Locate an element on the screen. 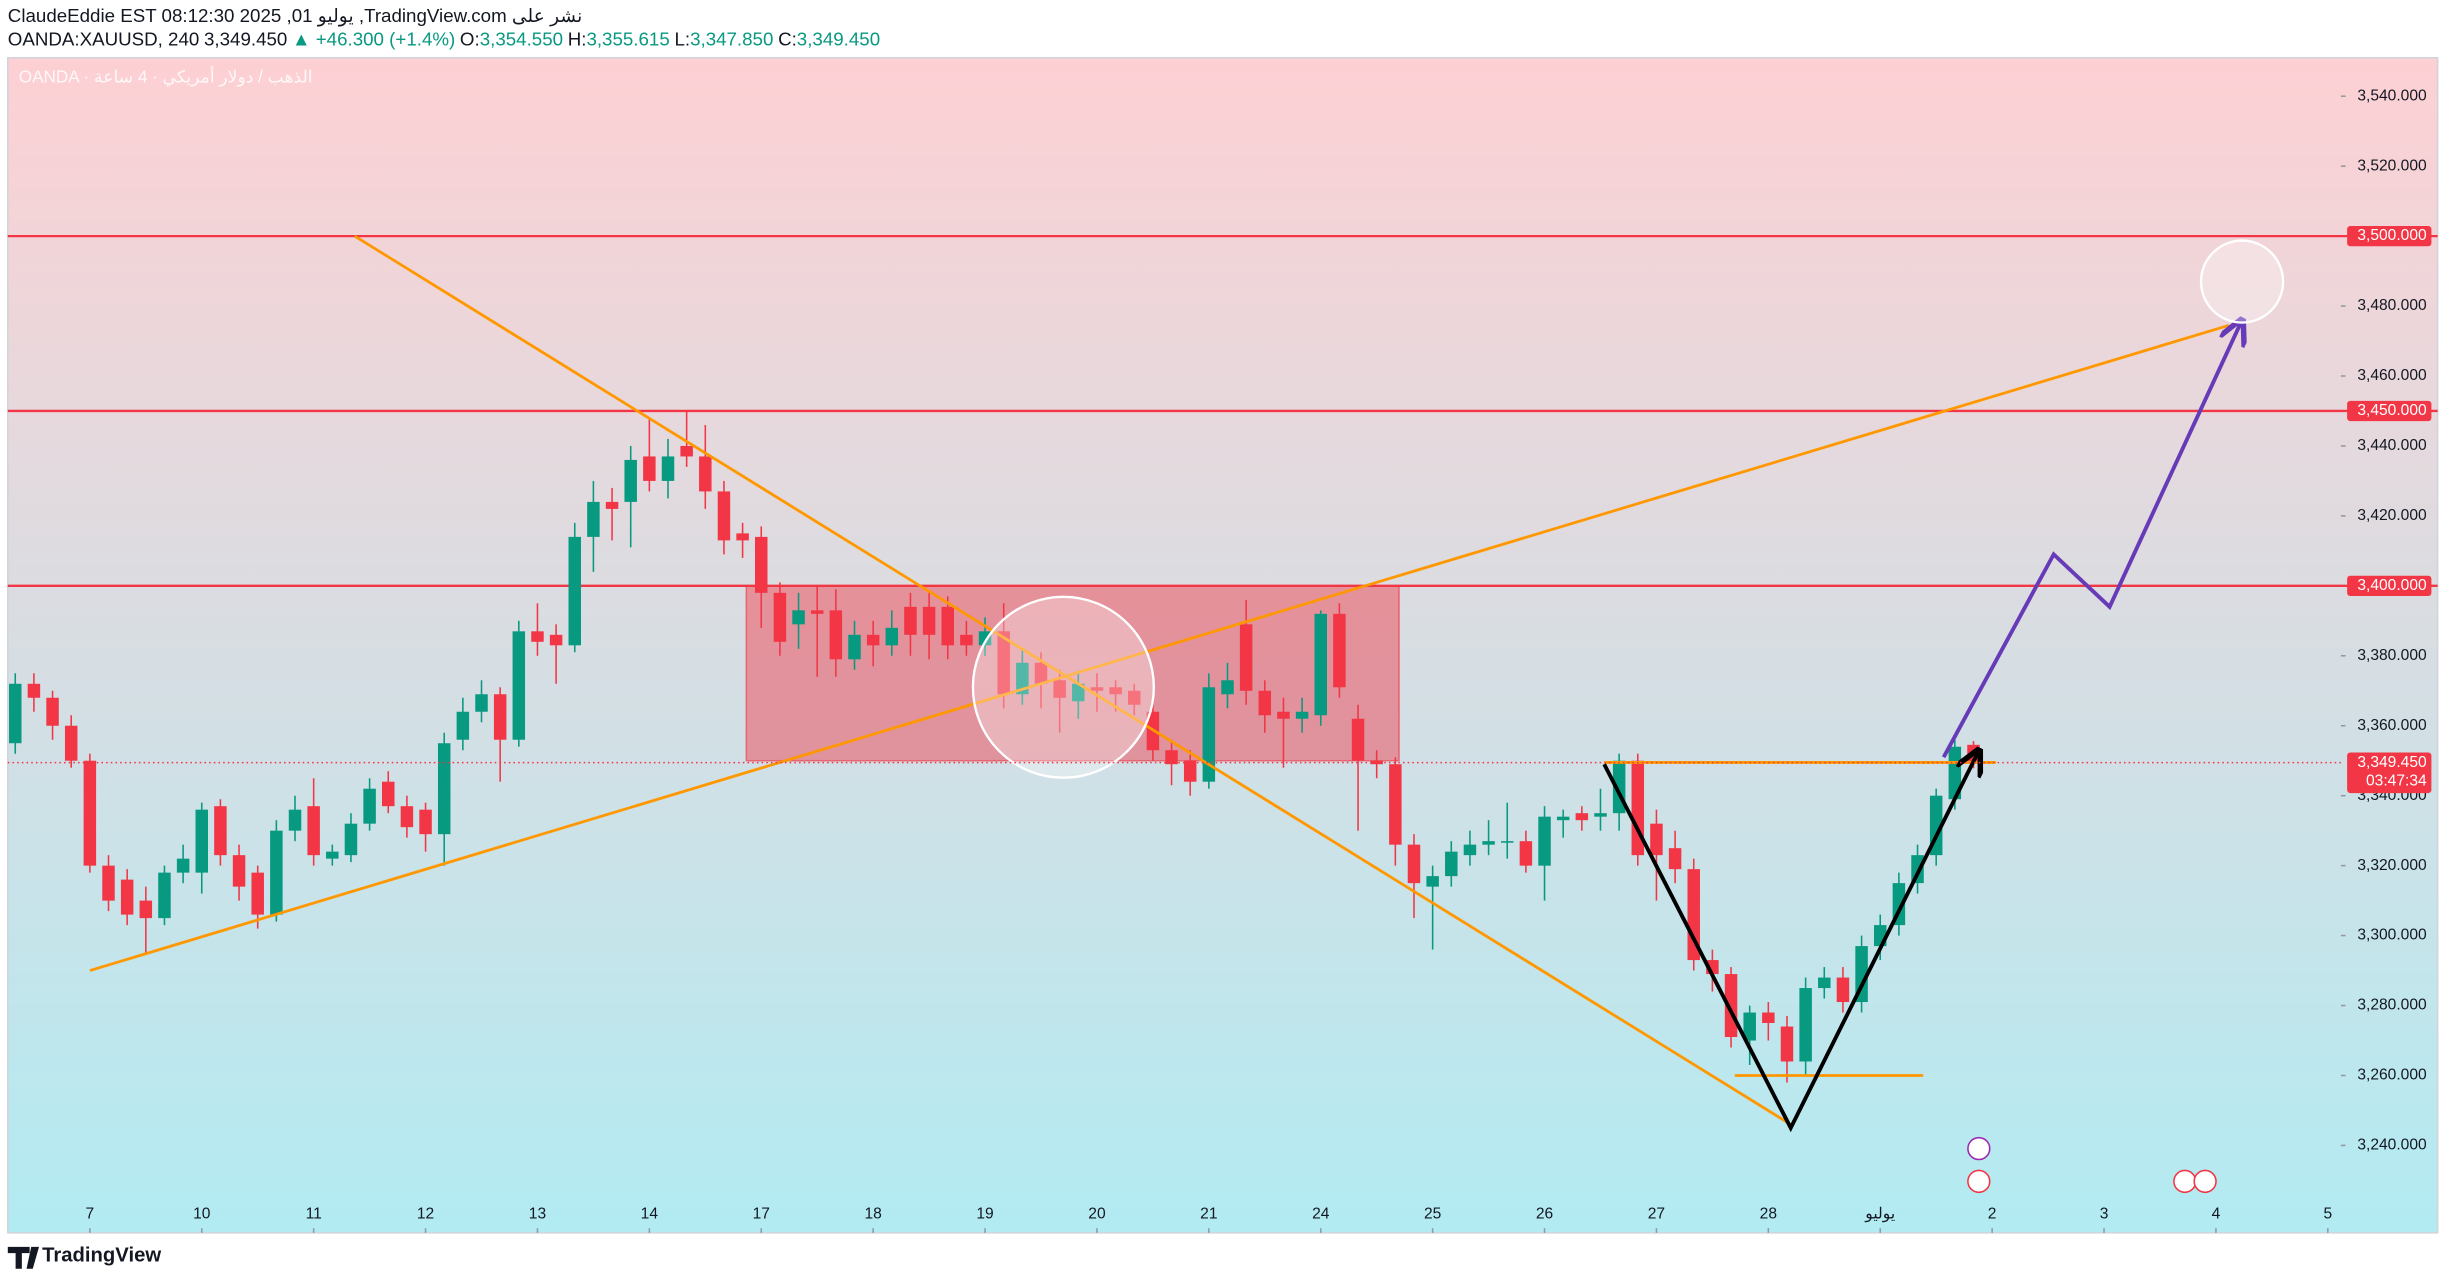  x-tick-label: 12 is located at coordinates (425, 1213).